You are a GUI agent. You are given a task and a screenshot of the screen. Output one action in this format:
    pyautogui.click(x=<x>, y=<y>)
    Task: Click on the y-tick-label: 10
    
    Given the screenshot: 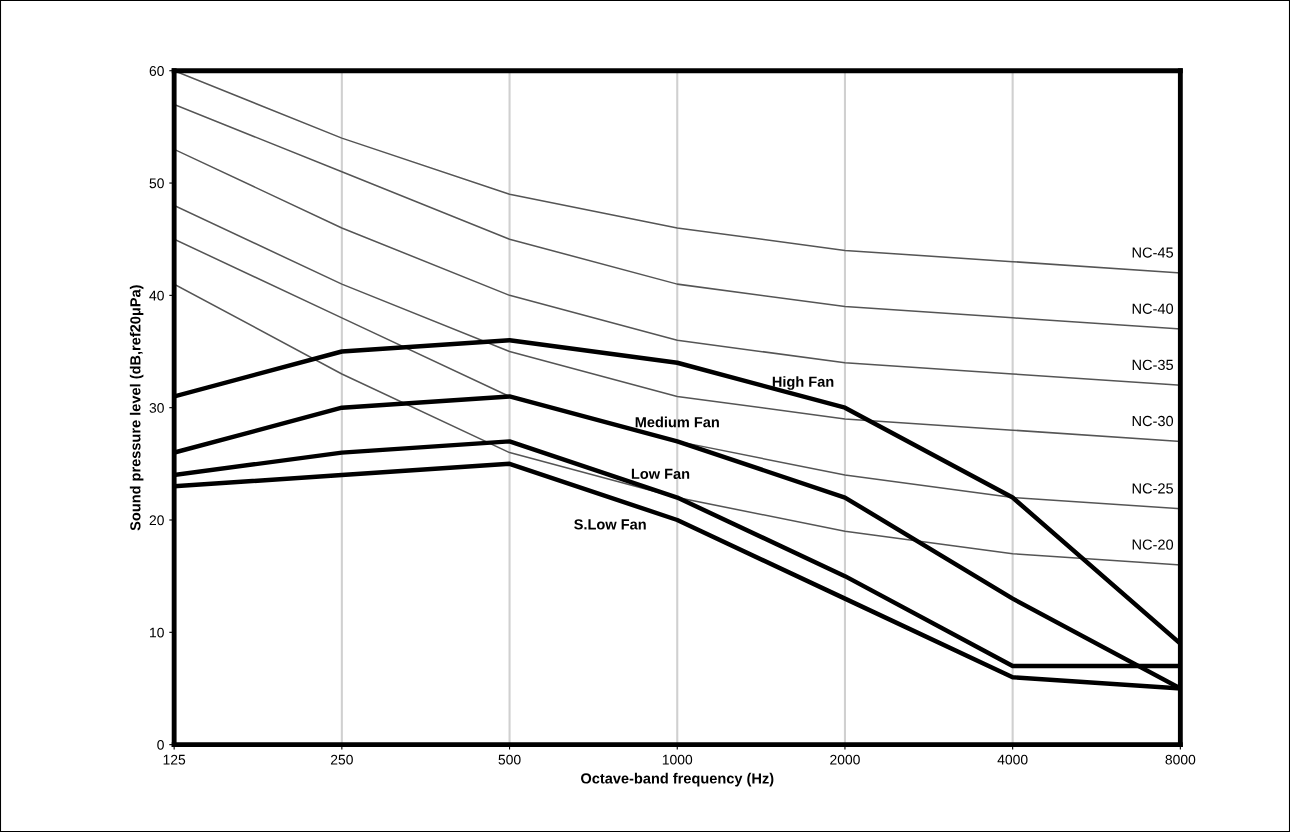 What is the action you would take?
    pyautogui.click(x=157, y=632)
    